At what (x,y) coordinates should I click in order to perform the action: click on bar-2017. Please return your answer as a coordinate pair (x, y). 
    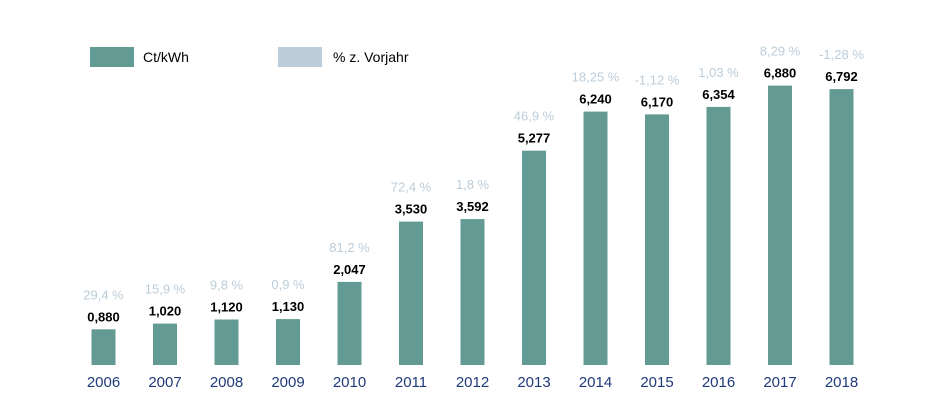
    Looking at the image, I should click on (780, 225).